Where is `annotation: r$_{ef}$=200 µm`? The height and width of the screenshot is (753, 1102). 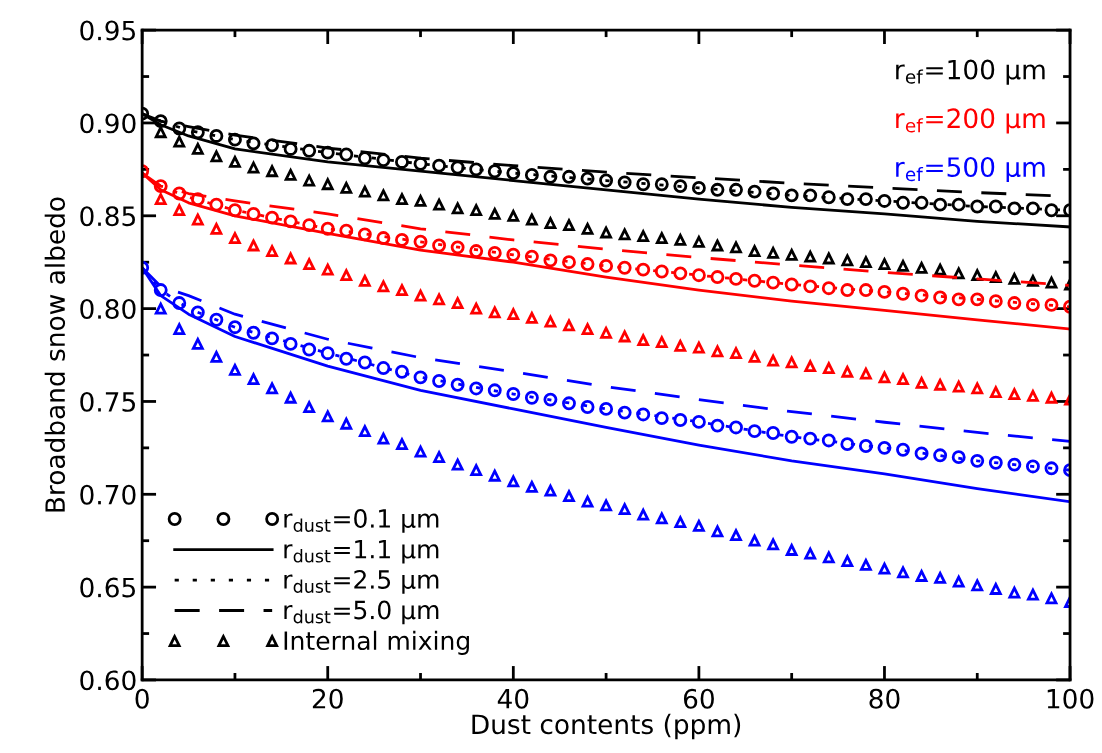 annotation: r$_{ef}$=200 µm is located at coordinates (970, 121).